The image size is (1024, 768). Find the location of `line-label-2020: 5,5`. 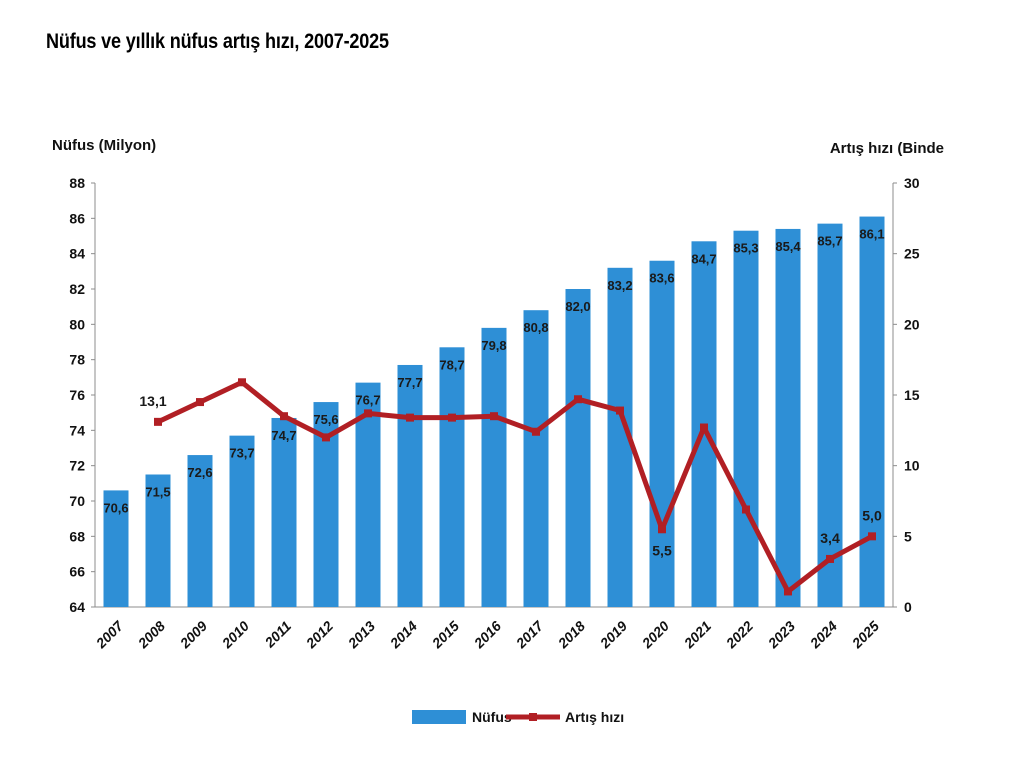

line-label-2020: 5,5 is located at coordinates (662, 550).